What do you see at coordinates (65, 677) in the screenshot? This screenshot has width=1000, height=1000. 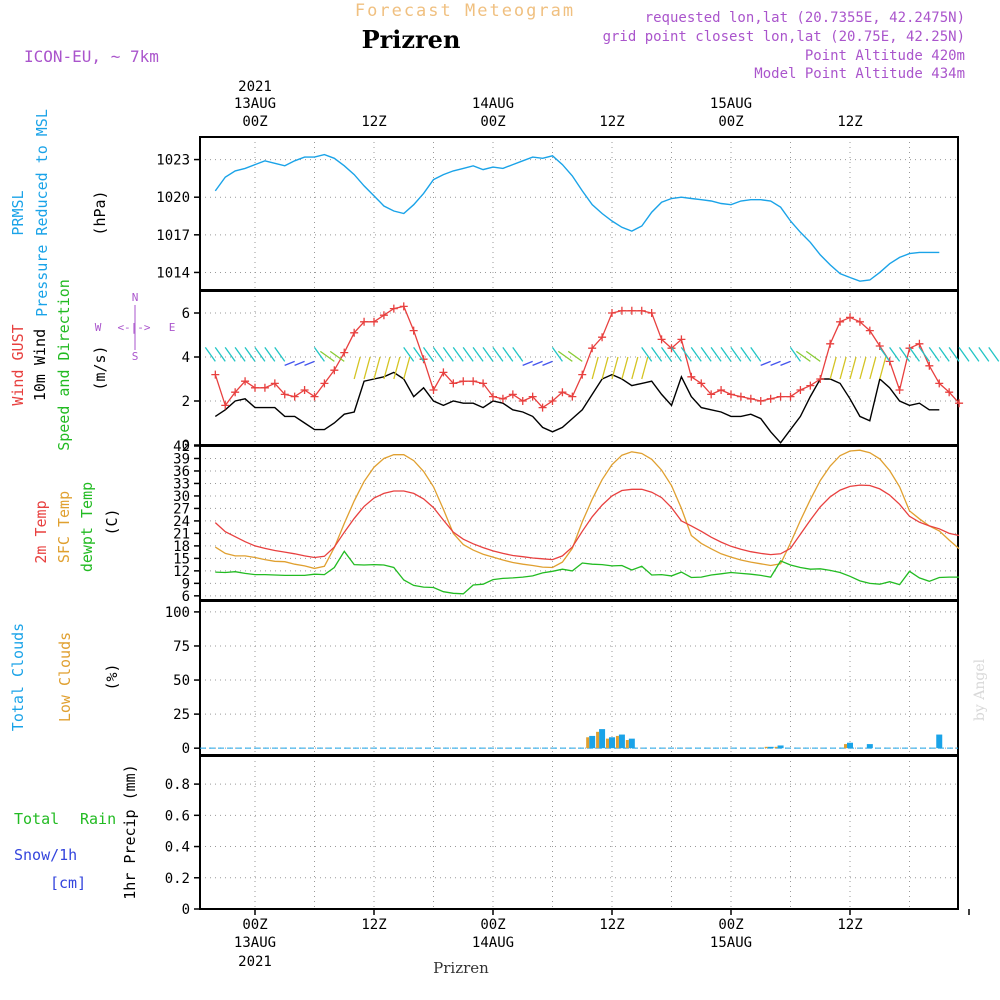 I see `low-clouds-label: Low Clouds` at bounding box center [65, 677].